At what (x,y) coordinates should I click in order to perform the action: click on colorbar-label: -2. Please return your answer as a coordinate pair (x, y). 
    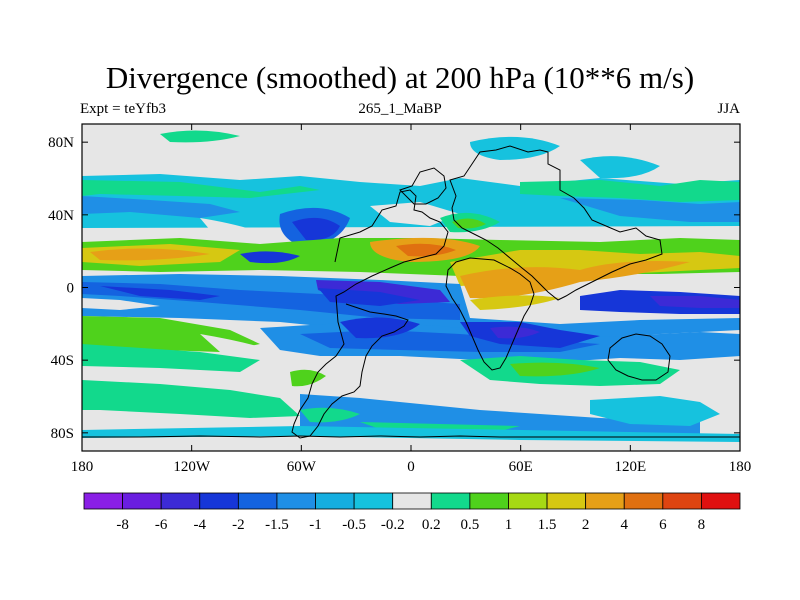
    Looking at the image, I should click on (238, 525).